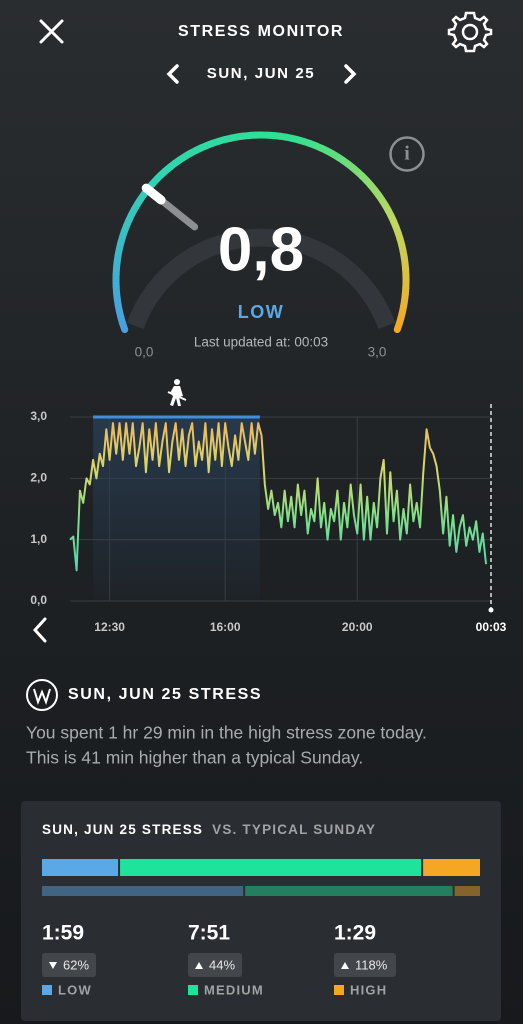 The width and height of the screenshot is (523, 1024). What do you see at coordinates (178, 213) in the screenshot?
I see `gauge-needle-tail` at bounding box center [178, 213].